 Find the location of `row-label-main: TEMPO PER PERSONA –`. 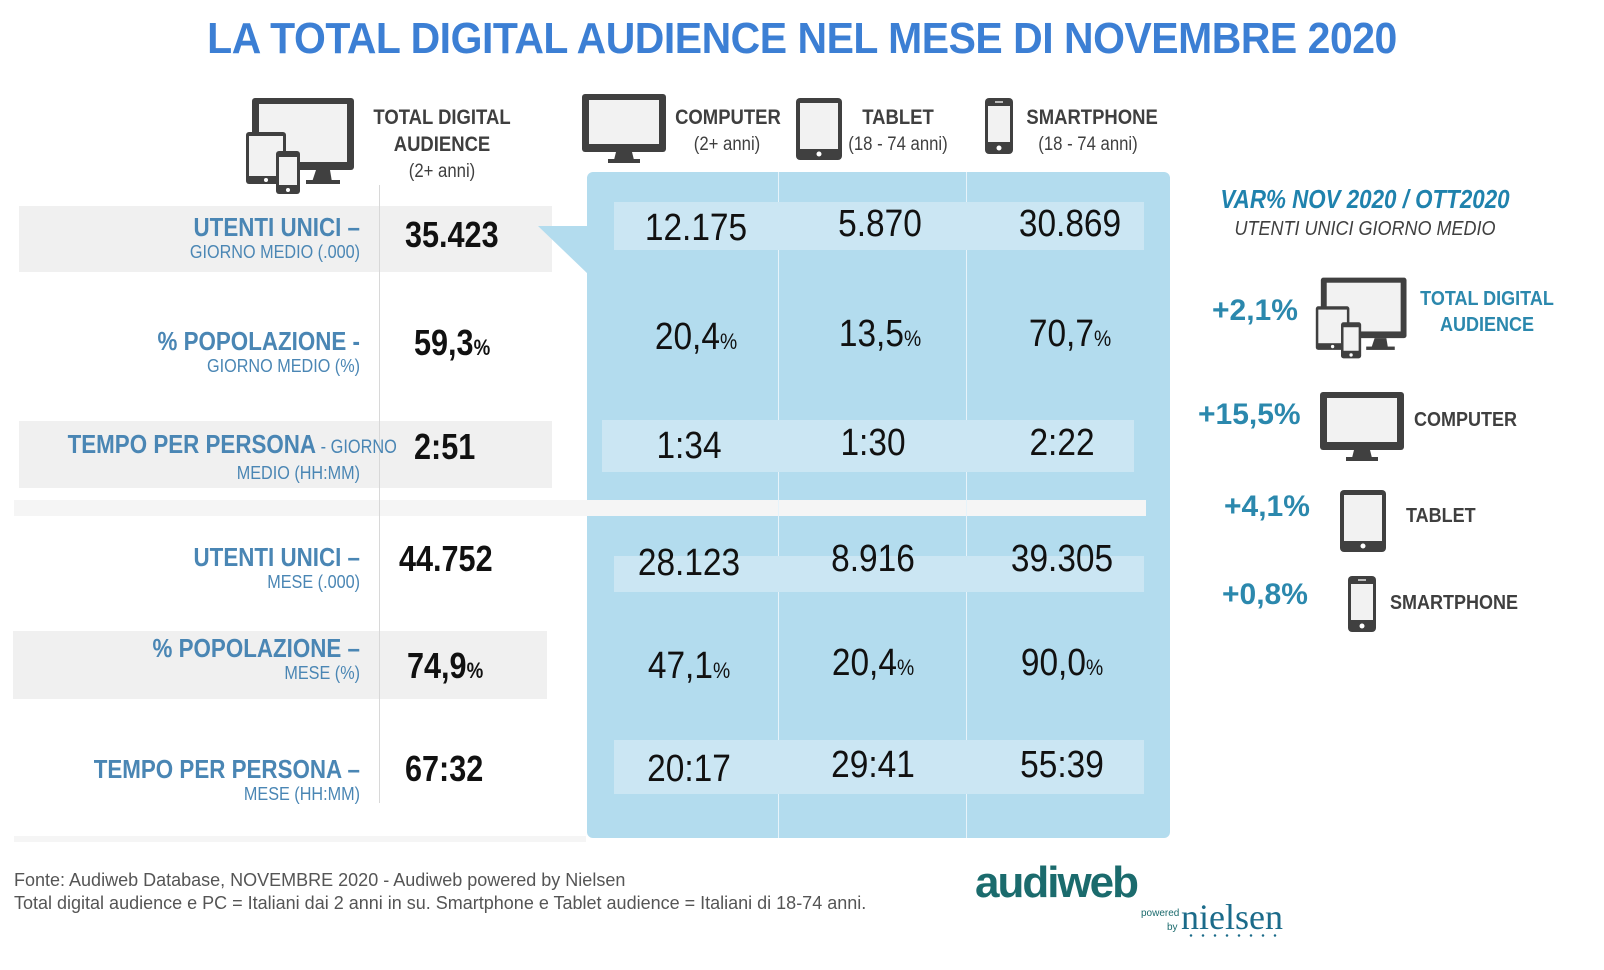

row-label-main: TEMPO PER PERSONA – is located at coordinates (226, 769).